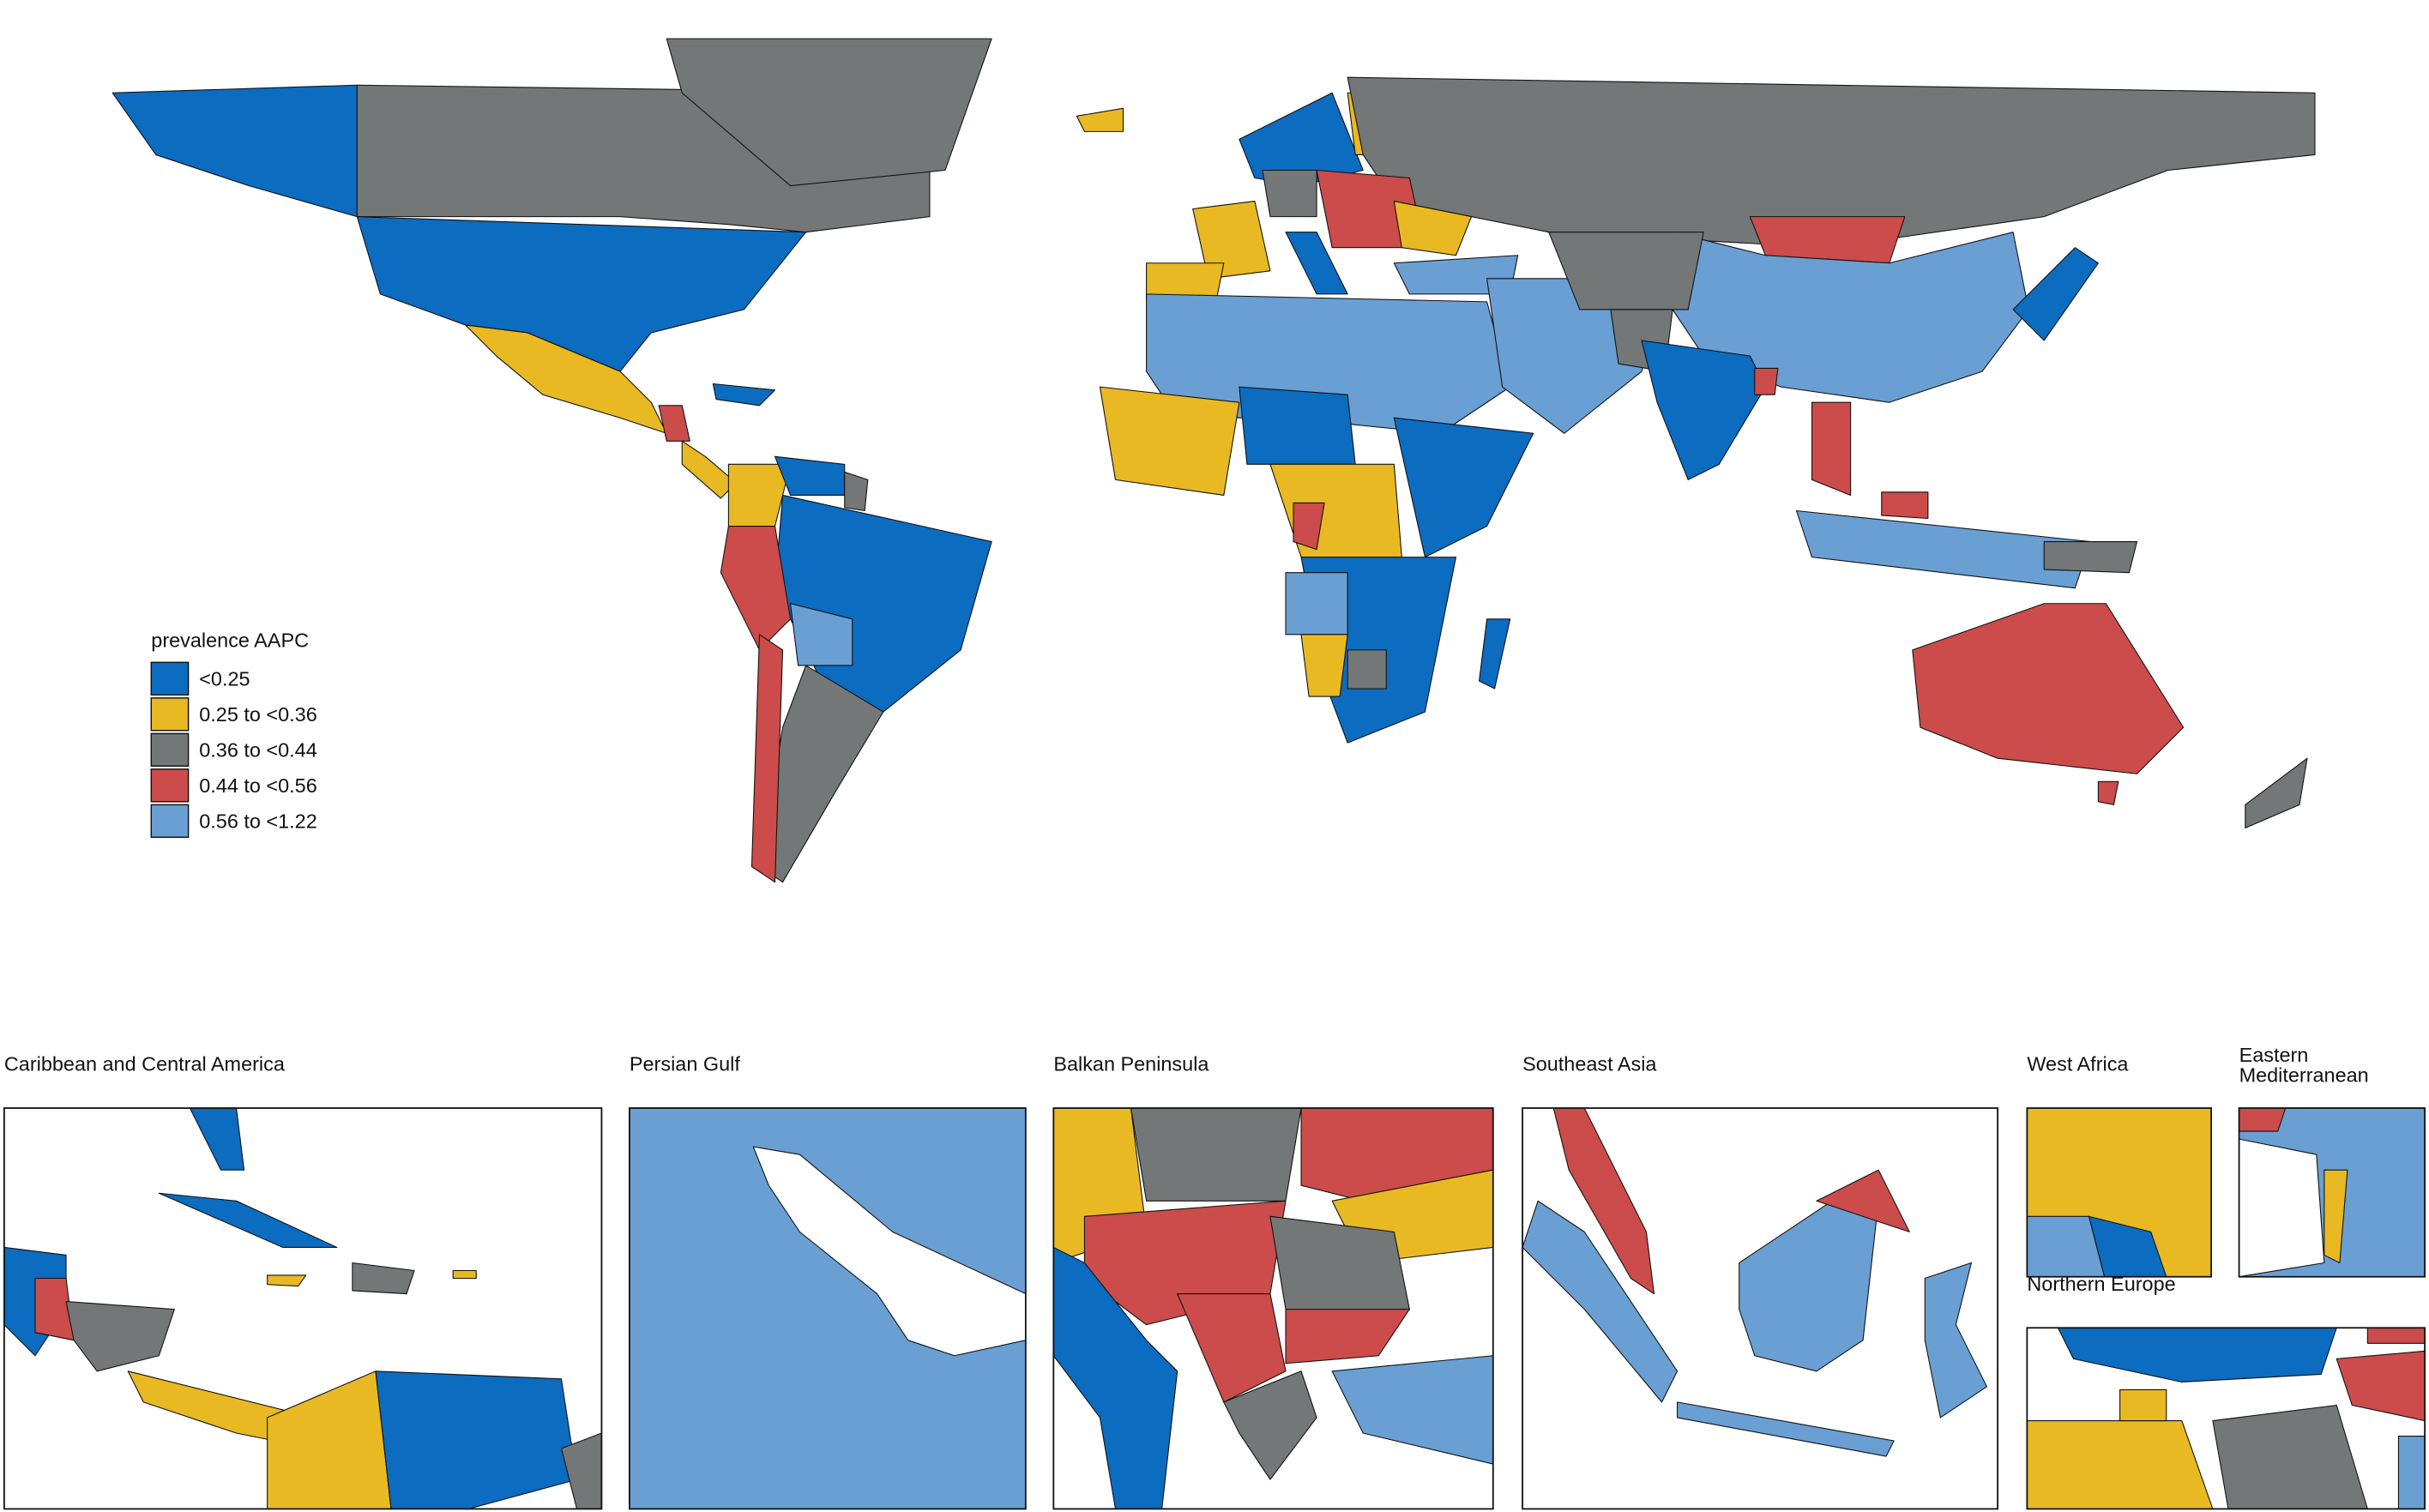  Describe the element at coordinates (2304, 1074) in the screenshot. I see `inset-title: Mediterranean` at that location.